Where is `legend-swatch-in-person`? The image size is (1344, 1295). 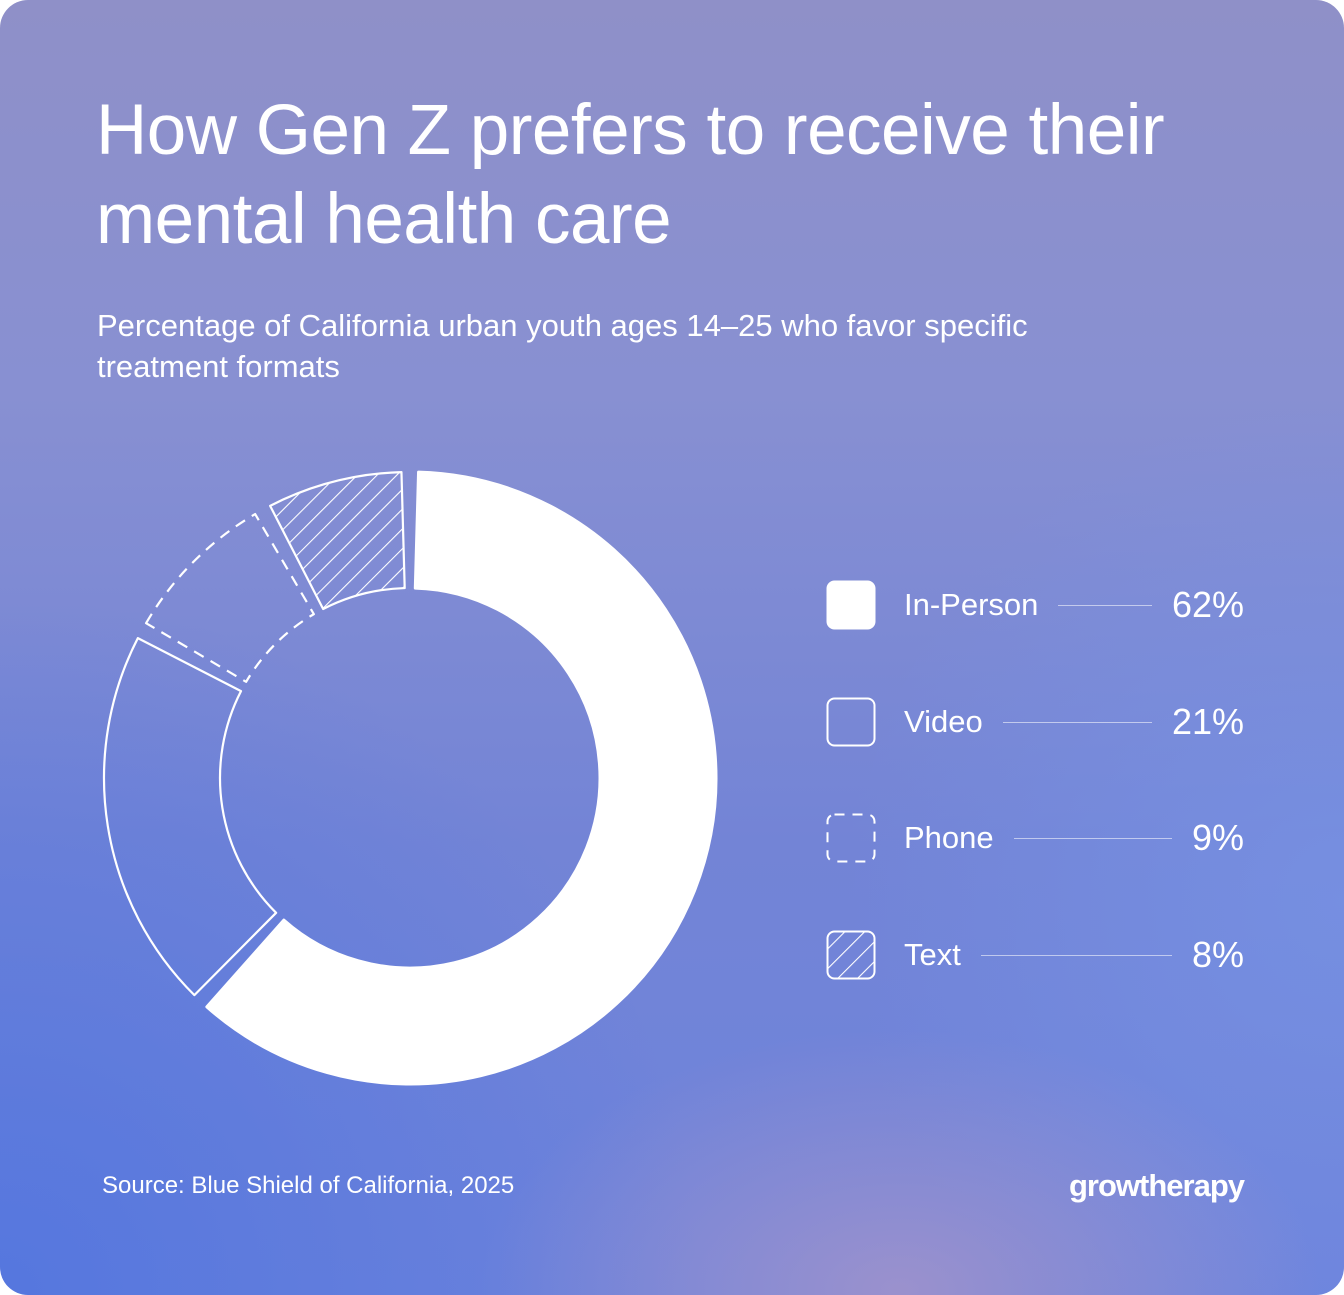 legend-swatch-in-person is located at coordinates (851, 605).